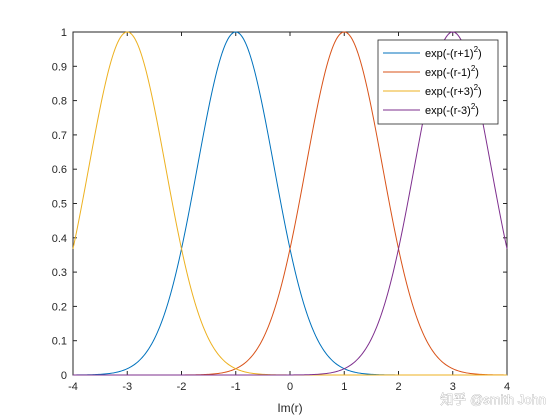  Describe the element at coordinates (398, 387) in the screenshot. I see `x-tick-label: 2` at that location.